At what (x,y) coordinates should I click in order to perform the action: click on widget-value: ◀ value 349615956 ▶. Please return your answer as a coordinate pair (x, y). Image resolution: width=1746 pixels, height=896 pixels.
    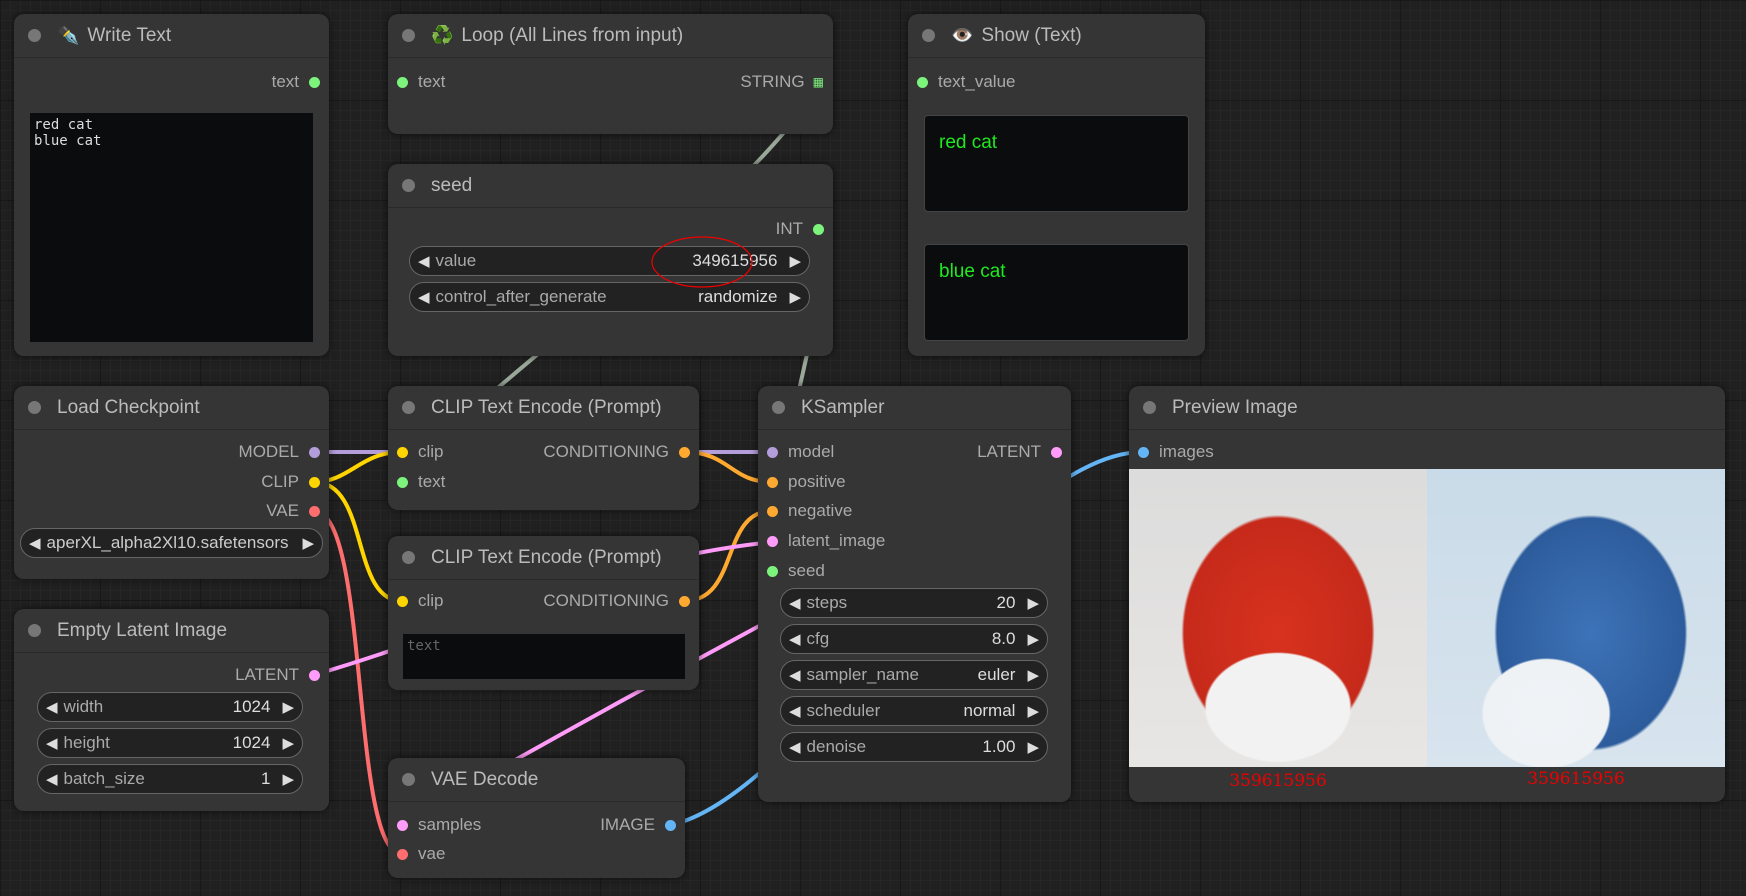
    Looking at the image, I should click on (609, 261).